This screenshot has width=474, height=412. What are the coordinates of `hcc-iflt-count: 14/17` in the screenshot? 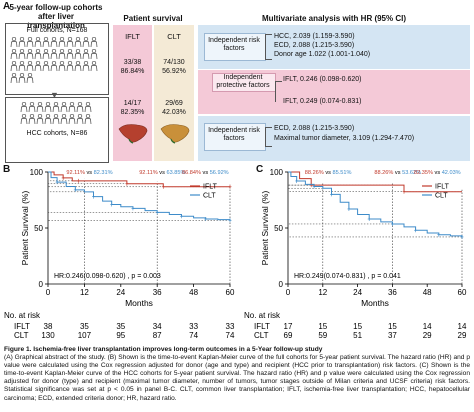 It's located at (132, 103).